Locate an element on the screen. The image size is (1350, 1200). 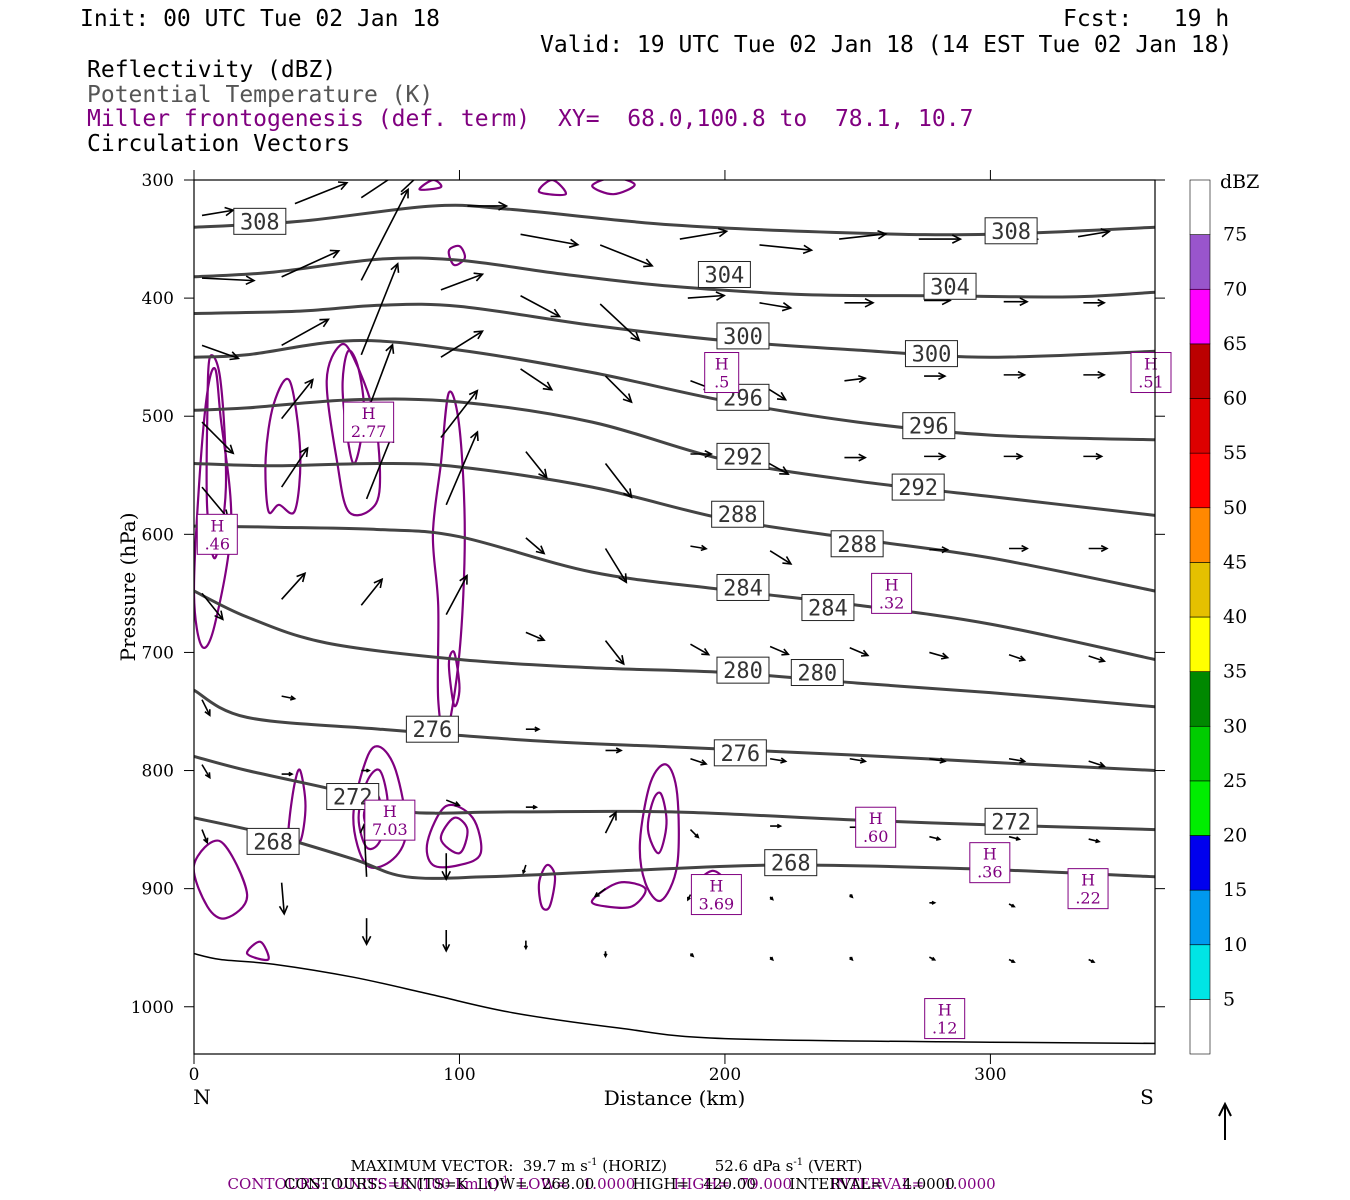
colorbar-tick-label: 5 is located at coordinates (1229, 999).